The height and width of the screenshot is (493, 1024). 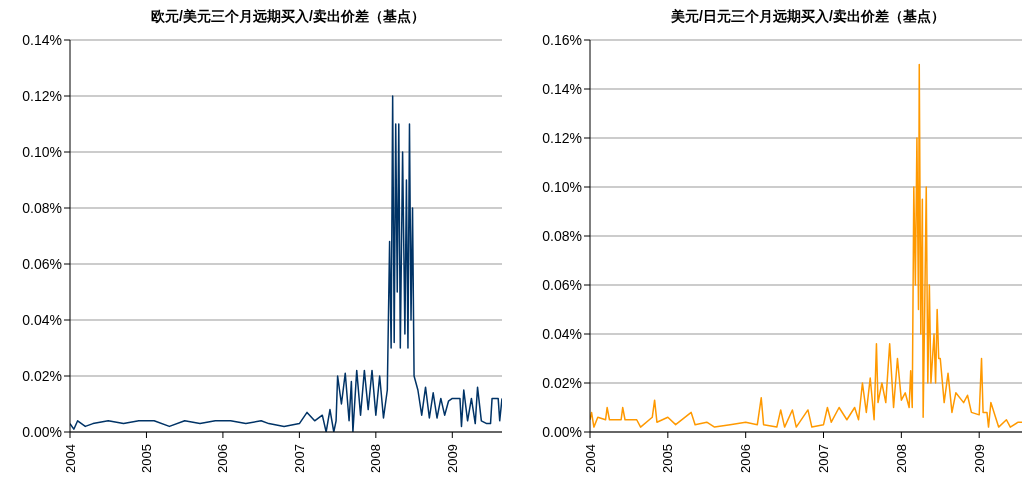 What do you see at coordinates (288, 17) in the screenshot?
I see `chart-title: 欧元/美元三个月远期买入/卖出价差（基点）` at bounding box center [288, 17].